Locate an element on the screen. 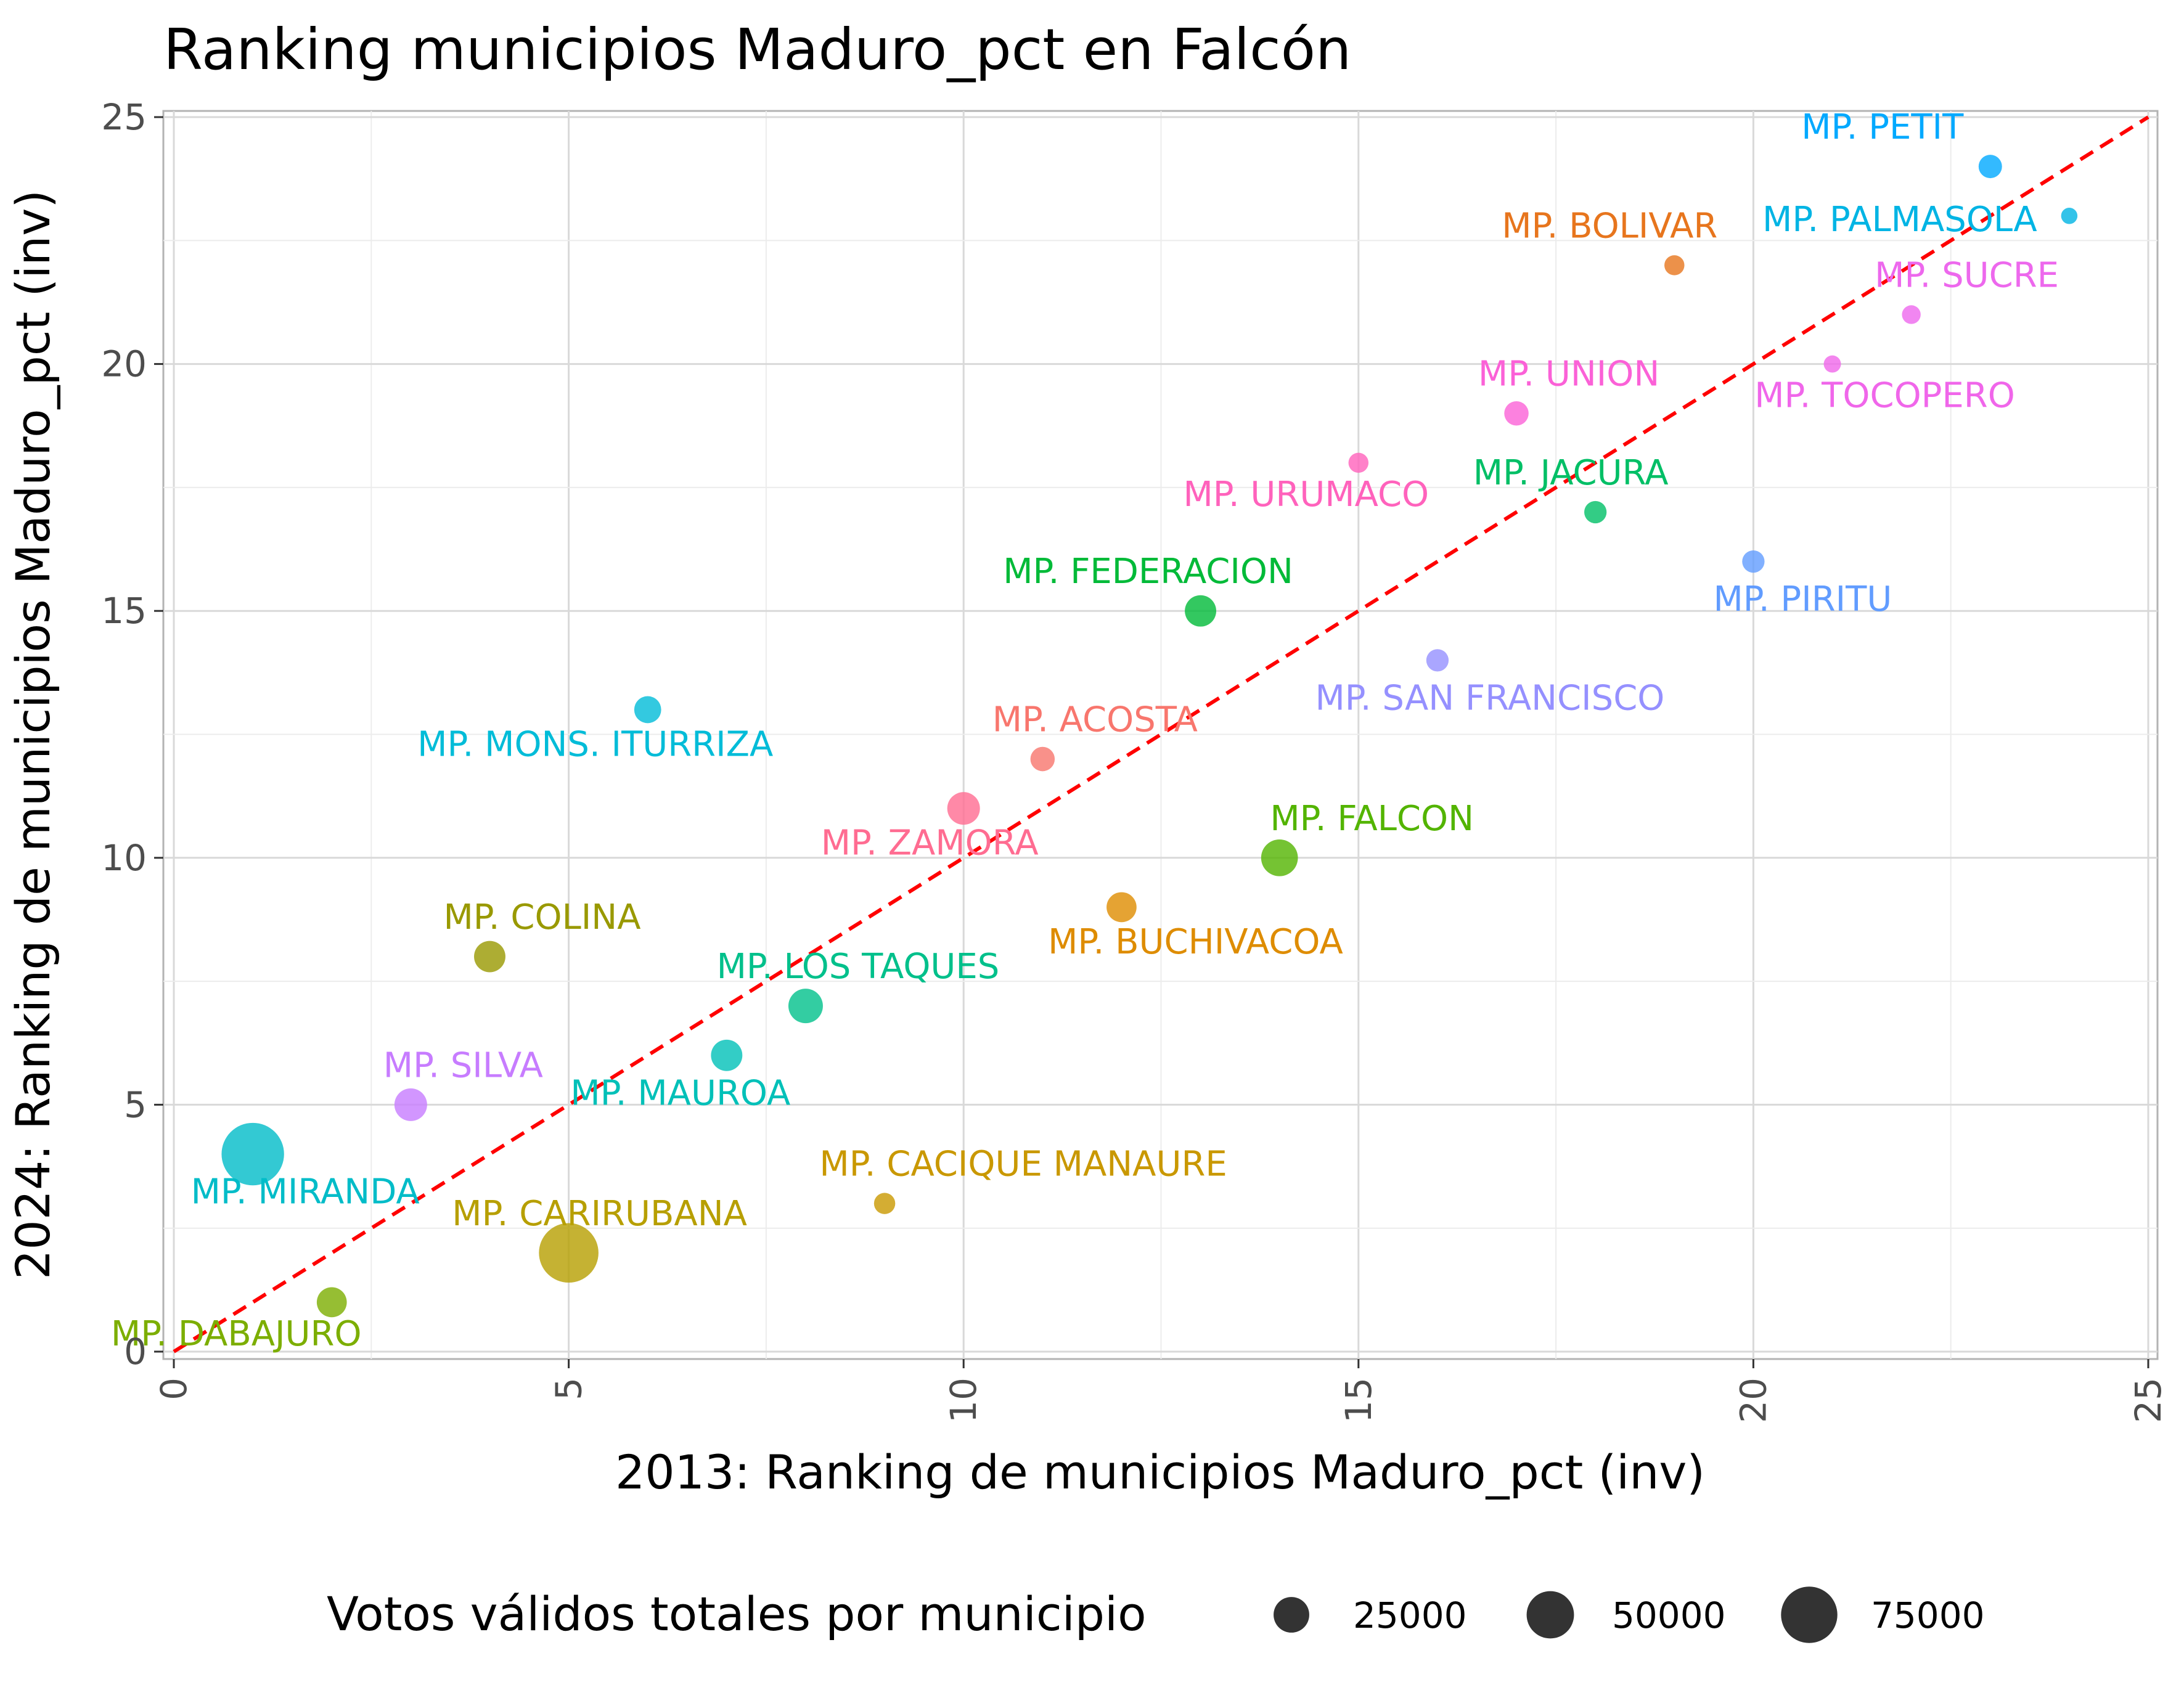  y-tick-label: 0 is located at coordinates (135, 1352).